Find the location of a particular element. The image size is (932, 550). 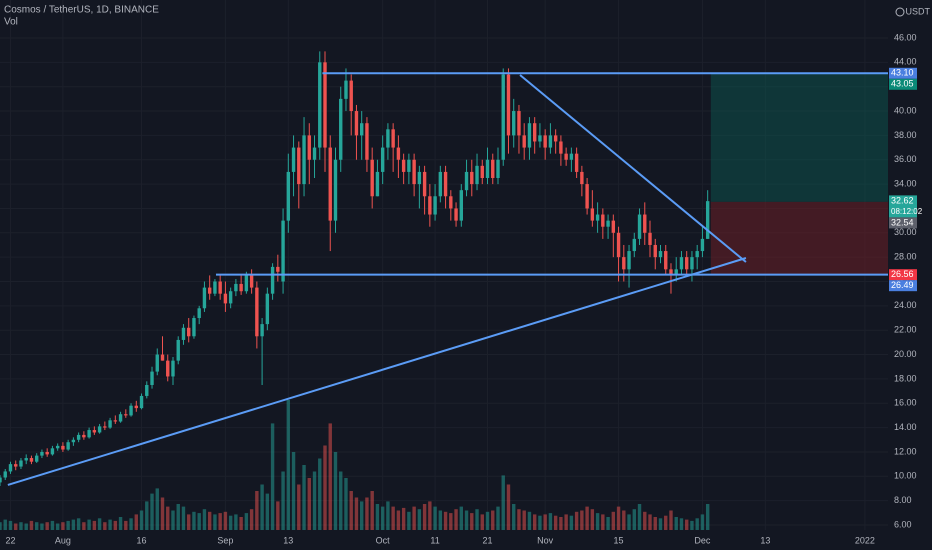

x-tick-label: 22 is located at coordinates (10, 540).